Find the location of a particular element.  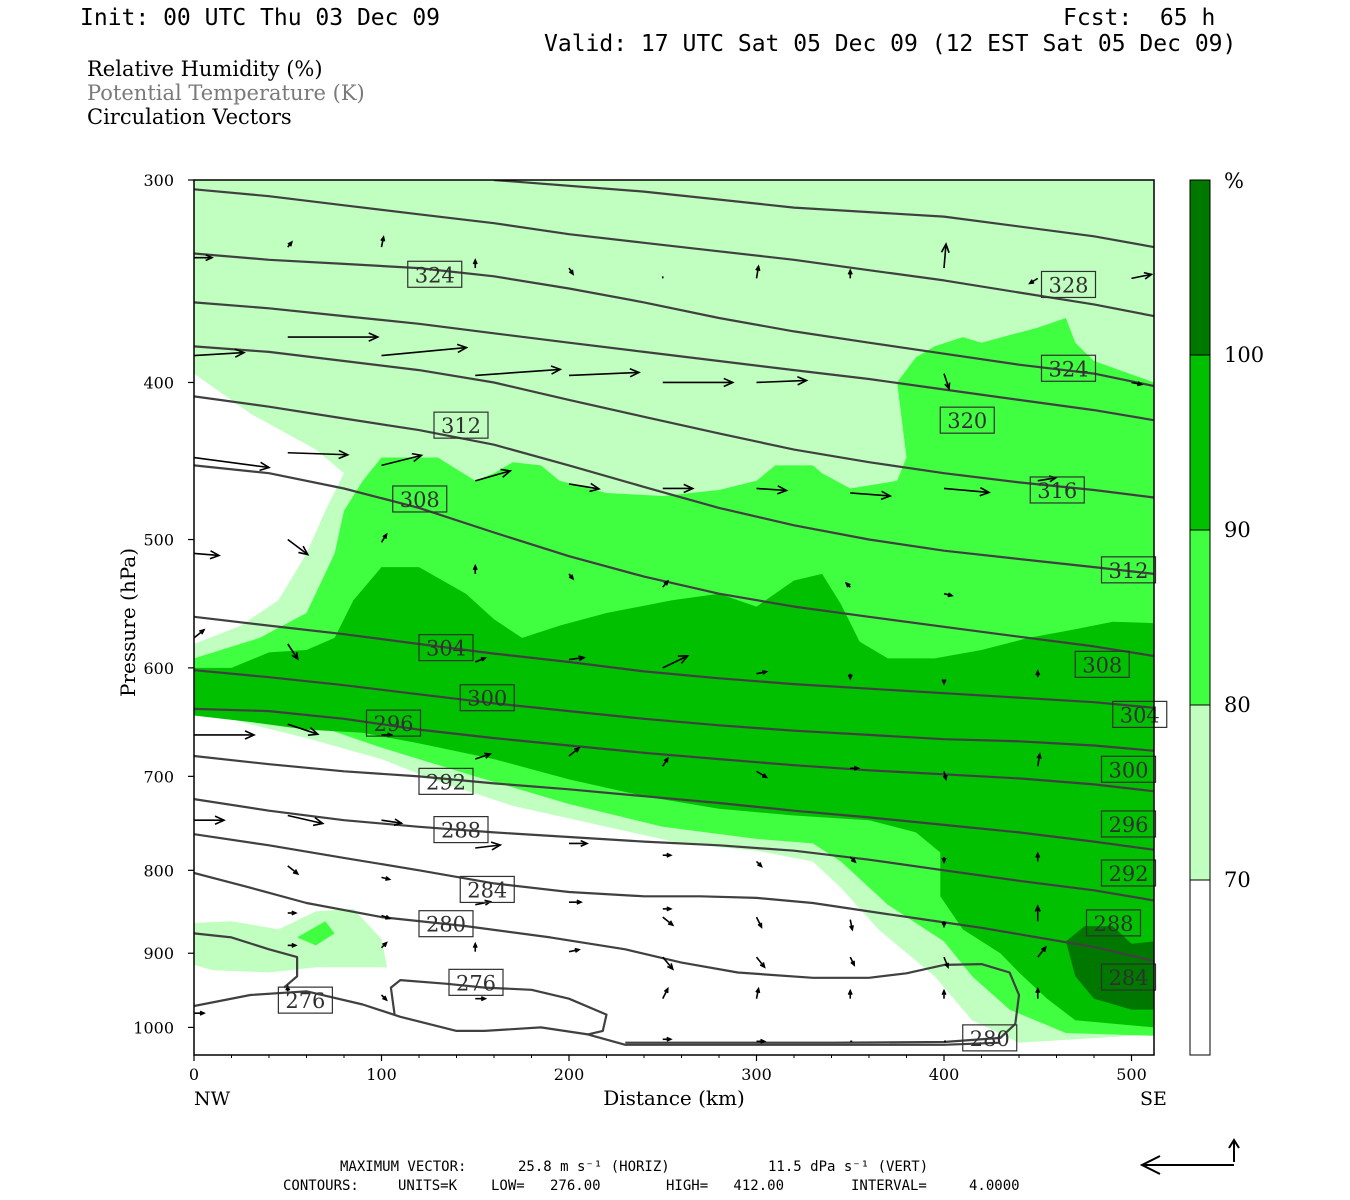

contours-label: CONTOURS: is located at coordinates (321, 1186).